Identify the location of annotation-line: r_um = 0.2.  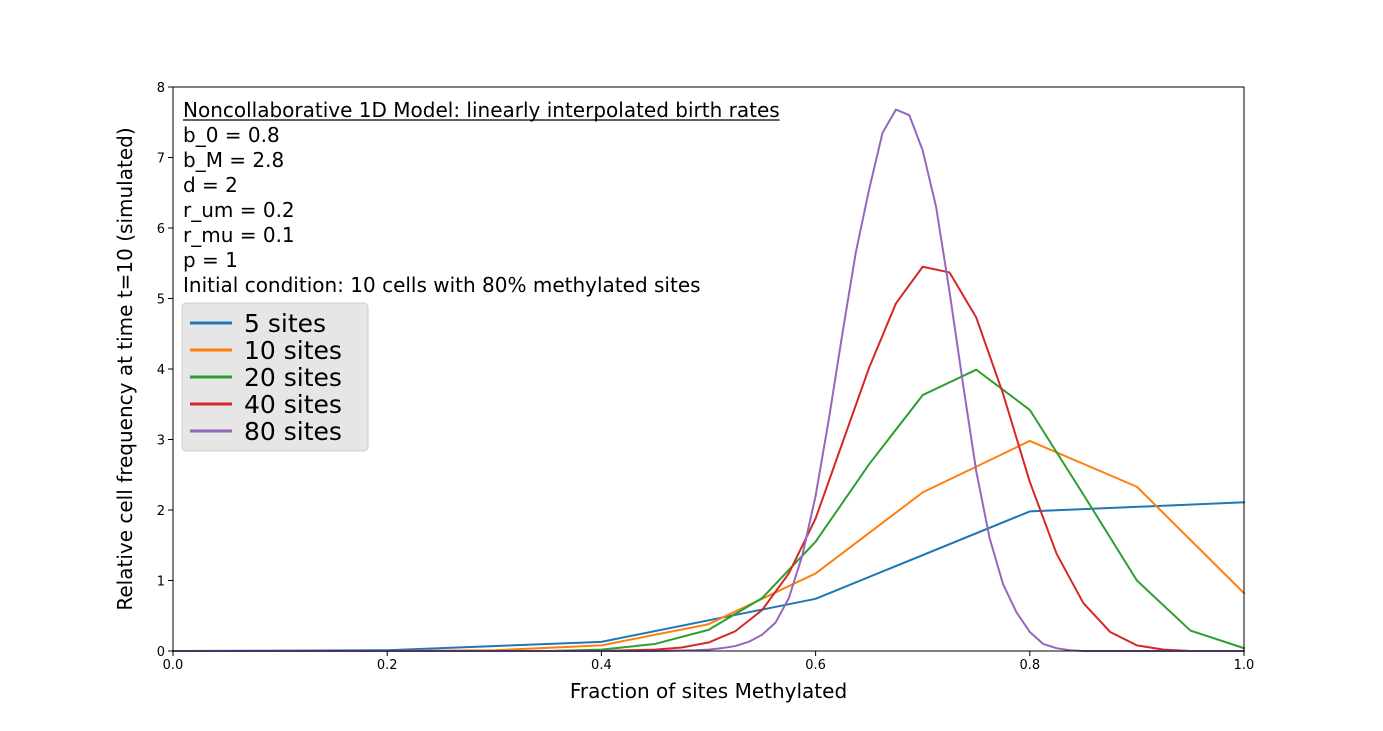
(239, 210).